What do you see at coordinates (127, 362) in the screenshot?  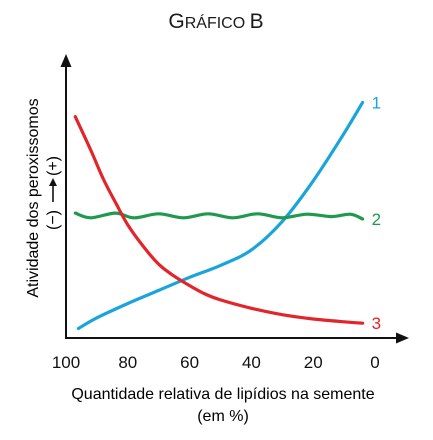 I see `x-tick-label: 80` at bounding box center [127, 362].